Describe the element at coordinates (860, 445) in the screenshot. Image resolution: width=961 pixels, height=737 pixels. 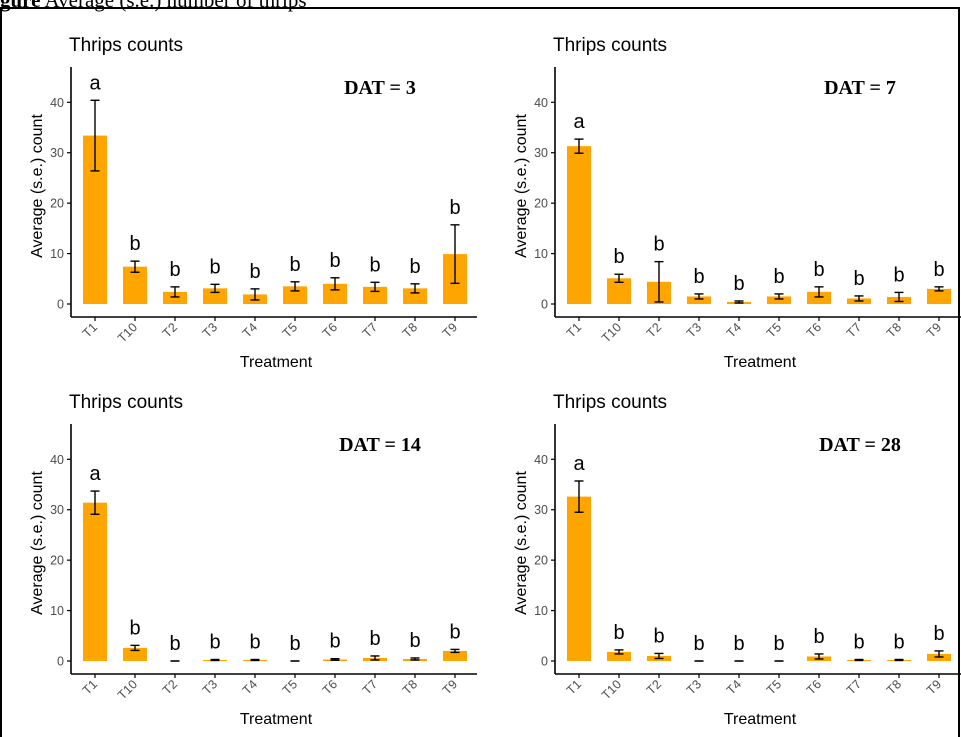
I see `dat-annotation: DAT = 28` at that location.